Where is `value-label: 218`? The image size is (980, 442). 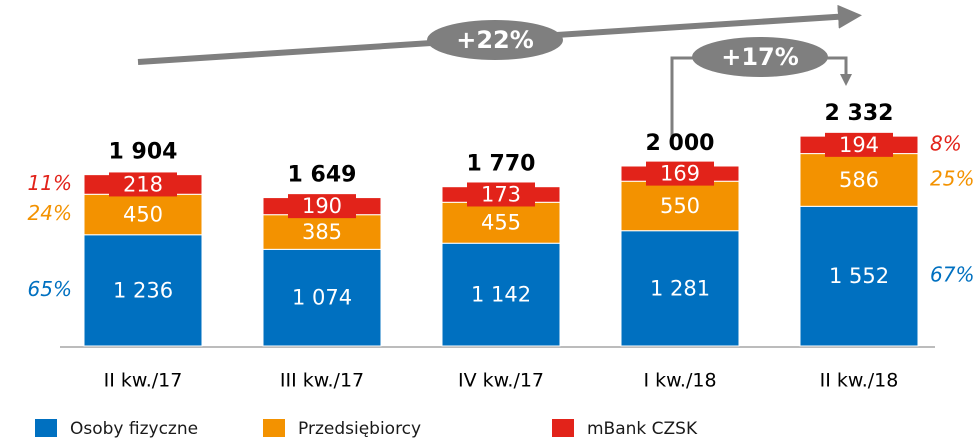
value-label: 218 is located at coordinates (143, 184).